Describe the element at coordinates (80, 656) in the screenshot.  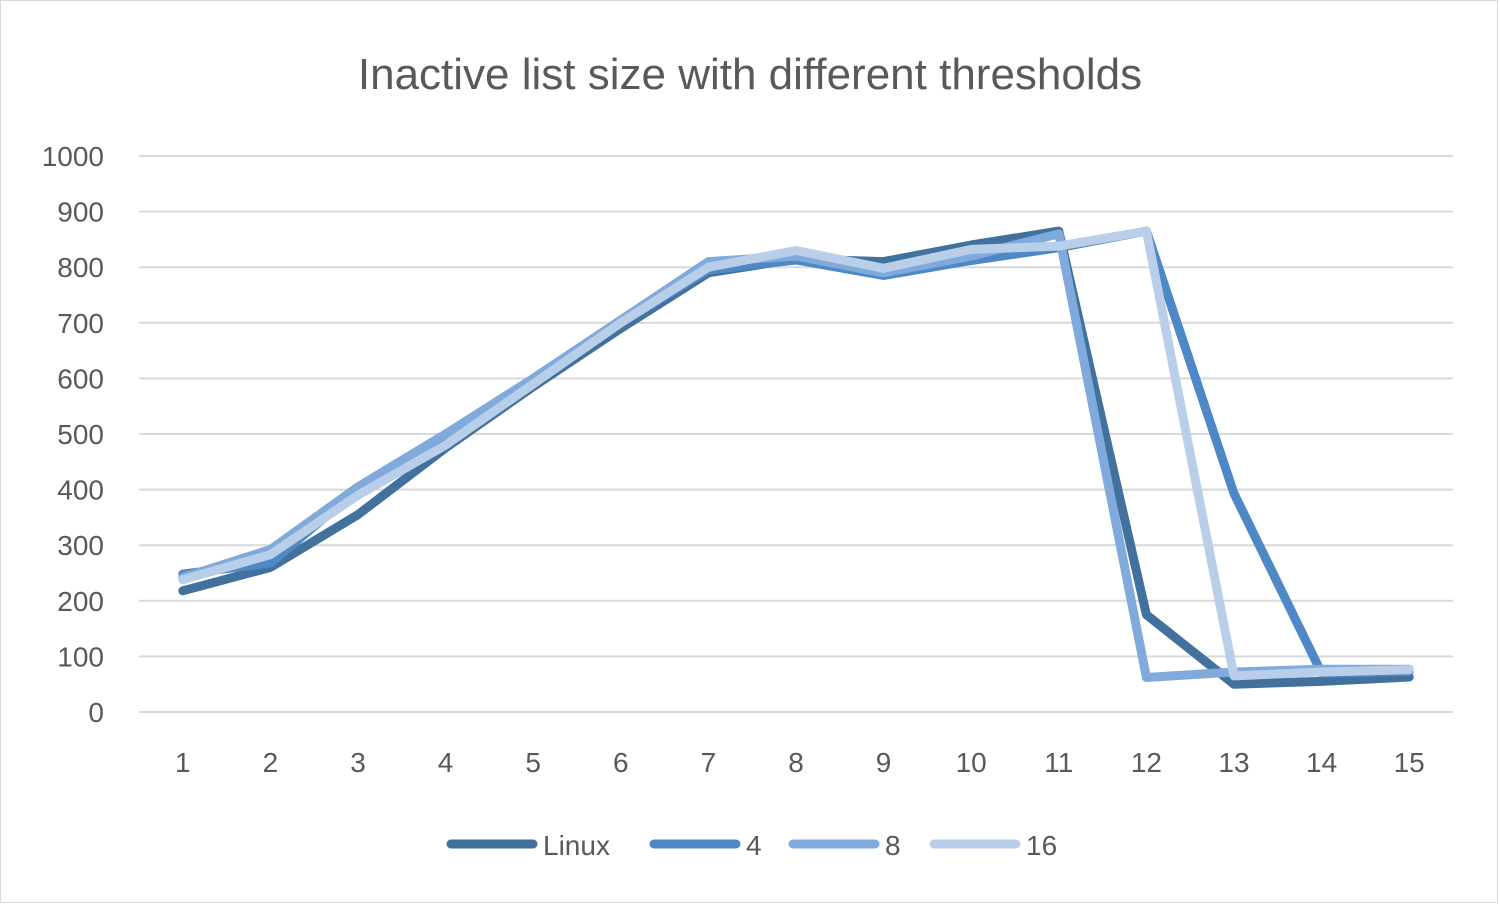
I see `y-tick-label: 100` at that location.